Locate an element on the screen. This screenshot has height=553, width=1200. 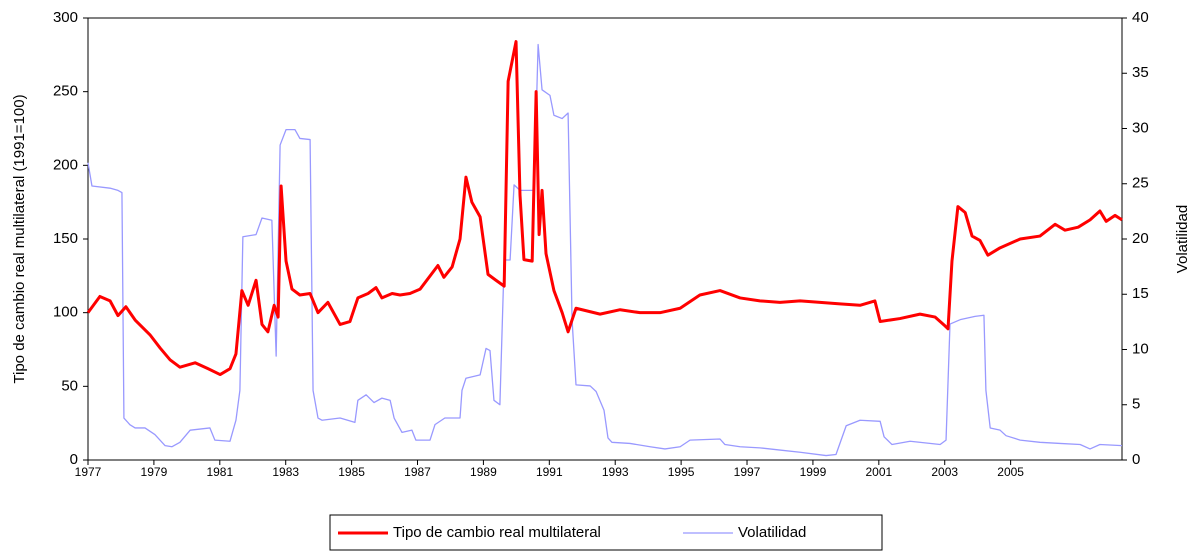
y2-axis-title: Volatilidad is located at coordinates (1182, 239).